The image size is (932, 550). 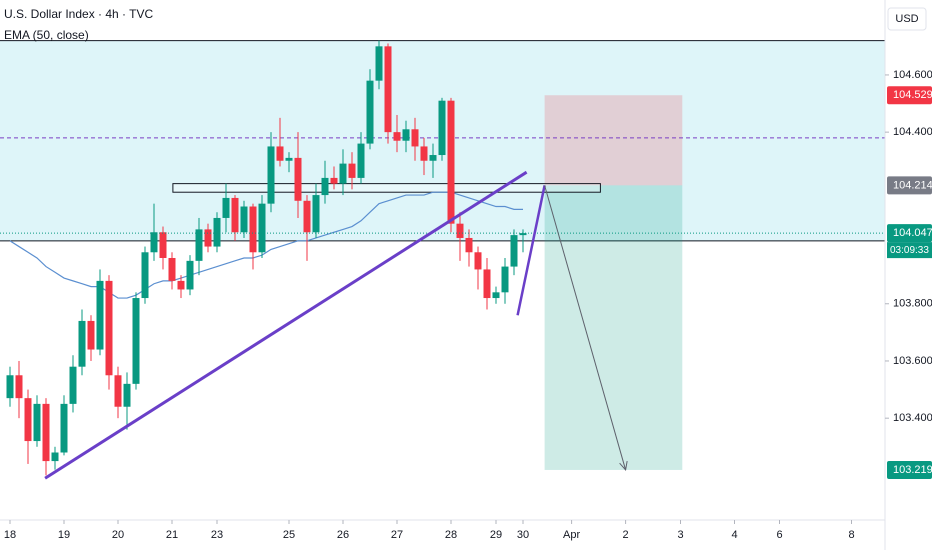 I want to click on x-tick-label: 30, so click(x=523, y=535).